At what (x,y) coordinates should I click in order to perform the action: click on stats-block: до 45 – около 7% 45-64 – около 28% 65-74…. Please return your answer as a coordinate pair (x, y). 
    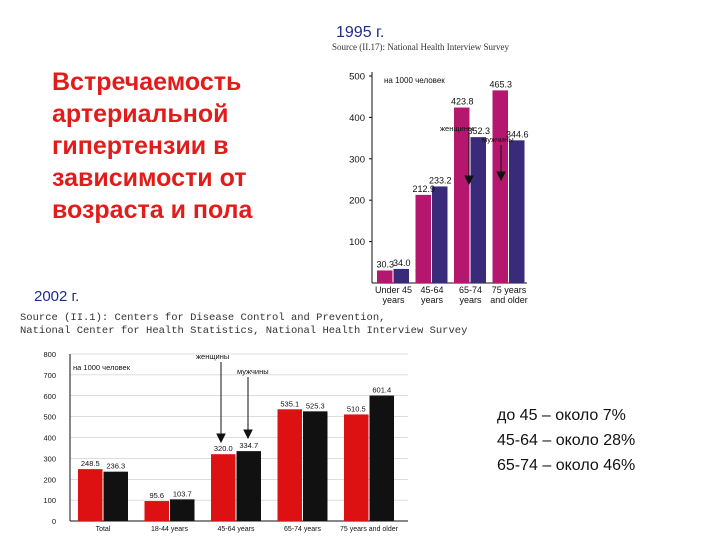
    Looking at the image, I should click on (566, 440).